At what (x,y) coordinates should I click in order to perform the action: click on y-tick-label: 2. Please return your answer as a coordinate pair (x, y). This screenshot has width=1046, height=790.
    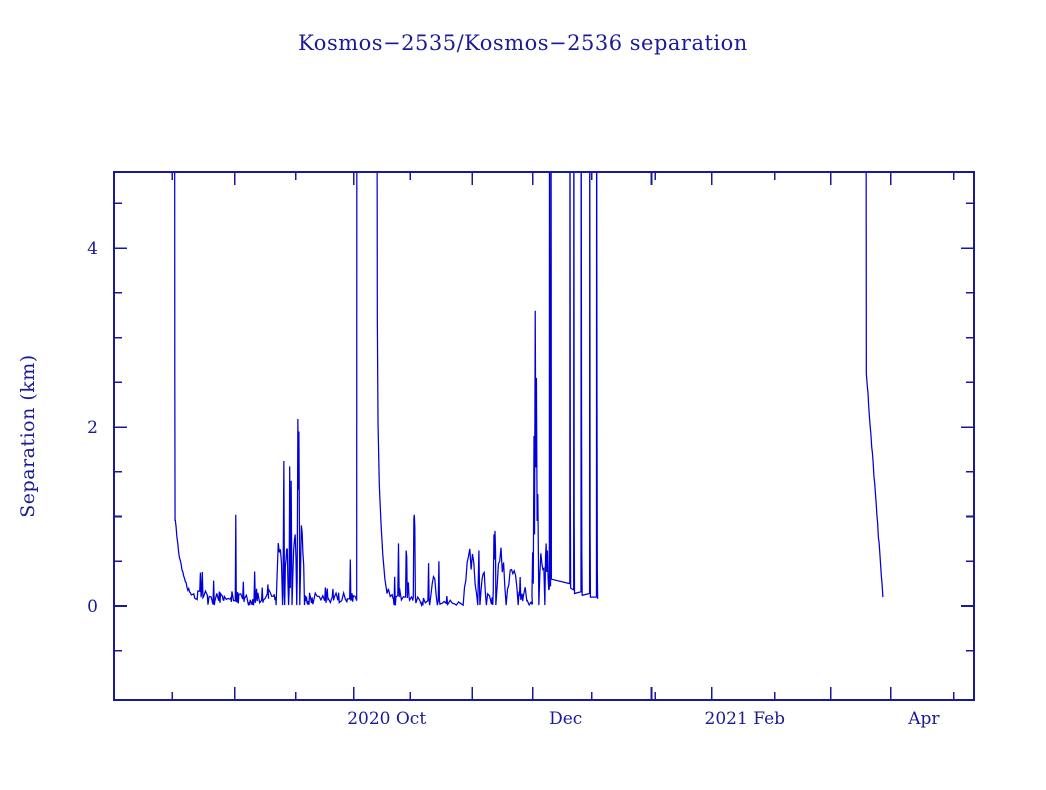
    Looking at the image, I should click on (92, 428).